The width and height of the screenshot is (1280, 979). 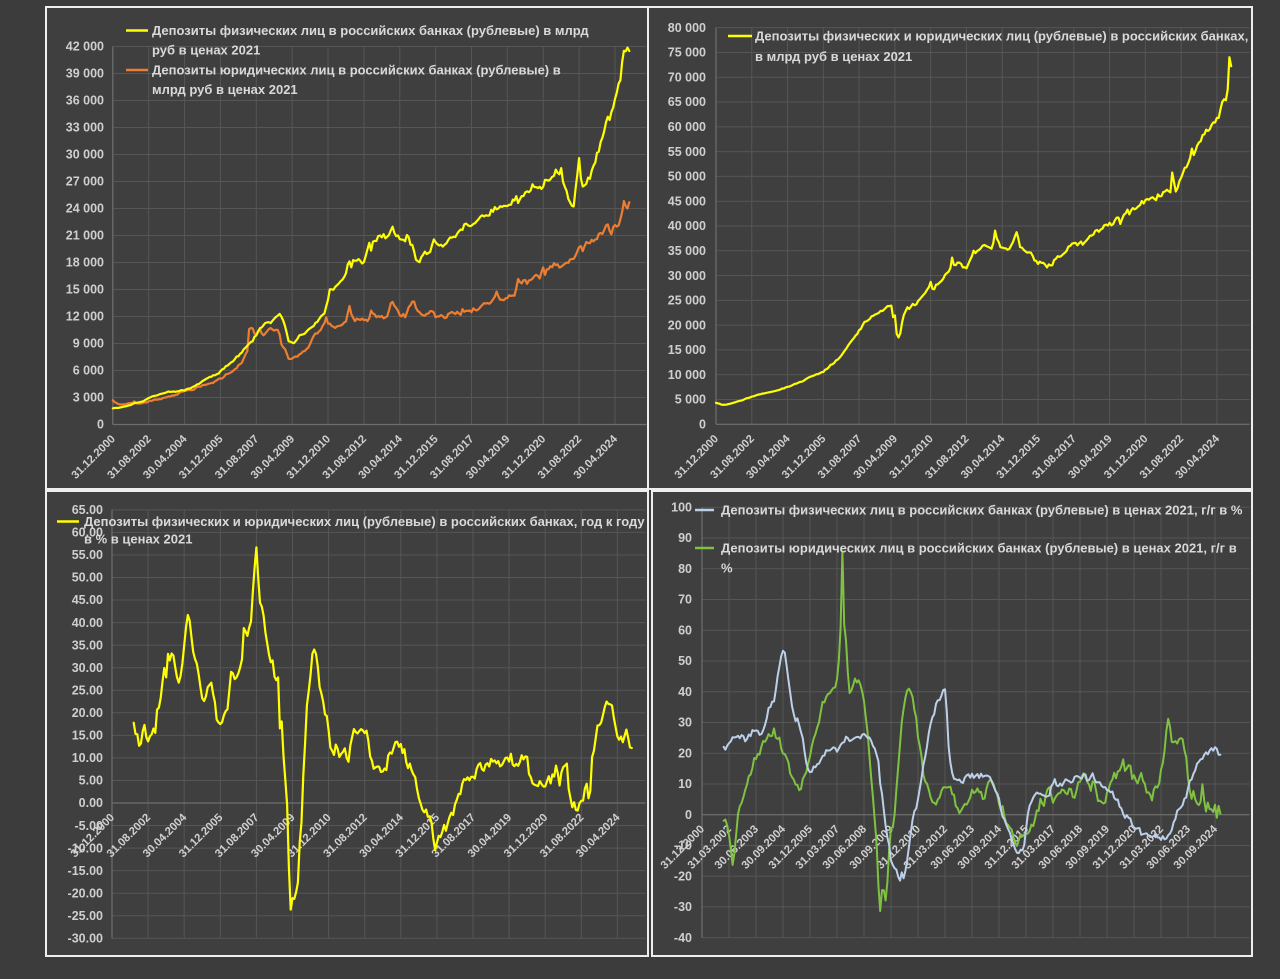 What do you see at coordinates (687, 53) in the screenshot?
I see `svg-text: 75 000` at bounding box center [687, 53].